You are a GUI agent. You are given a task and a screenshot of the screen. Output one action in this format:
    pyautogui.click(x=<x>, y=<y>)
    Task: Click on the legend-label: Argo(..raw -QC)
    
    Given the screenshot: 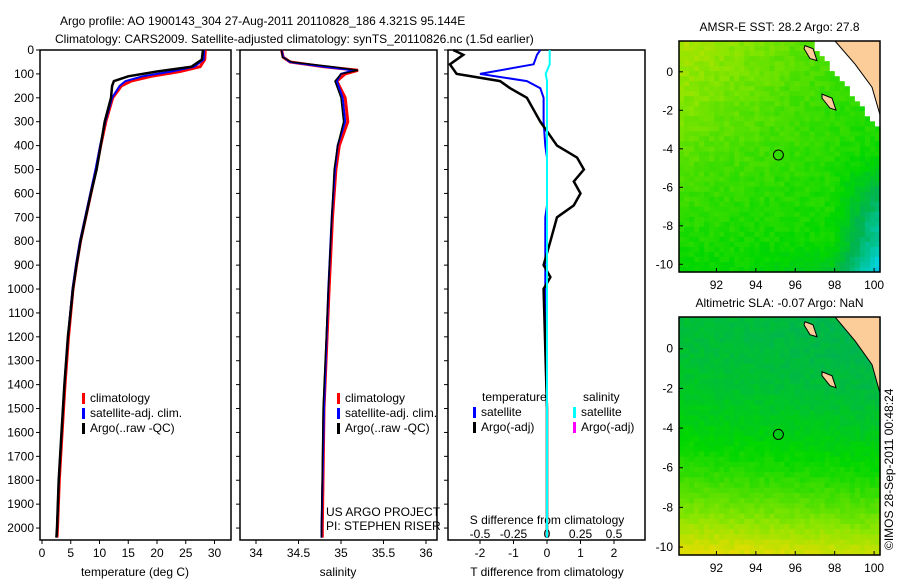 What is the action you would take?
    pyautogui.click(x=387, y=428)
    